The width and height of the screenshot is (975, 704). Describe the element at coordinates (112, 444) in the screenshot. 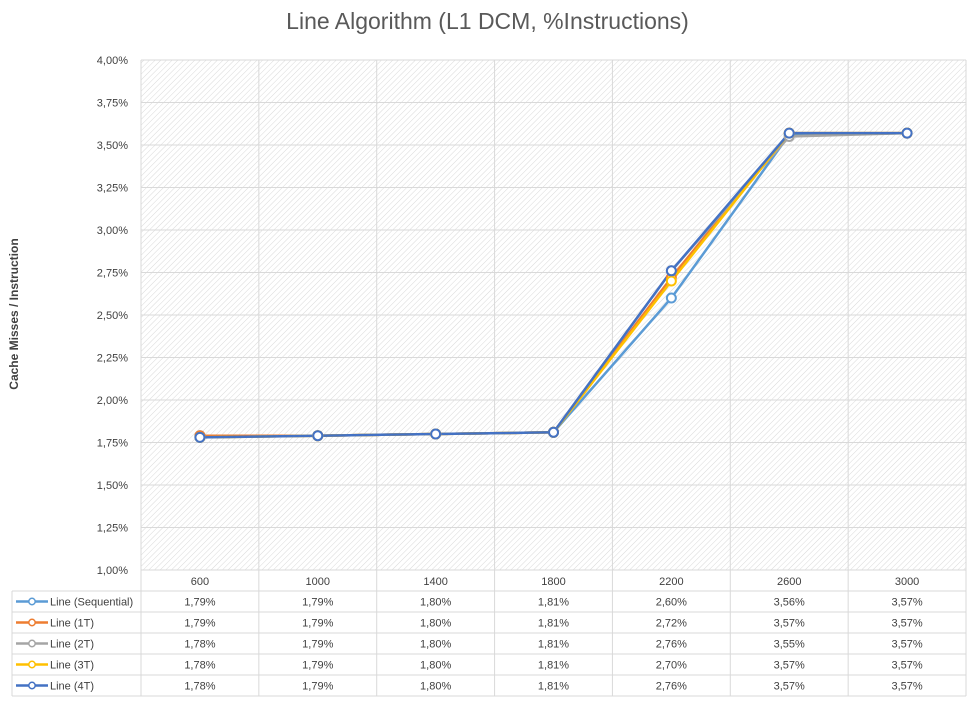

I see `y-tick-label: 1,75%` at that location.